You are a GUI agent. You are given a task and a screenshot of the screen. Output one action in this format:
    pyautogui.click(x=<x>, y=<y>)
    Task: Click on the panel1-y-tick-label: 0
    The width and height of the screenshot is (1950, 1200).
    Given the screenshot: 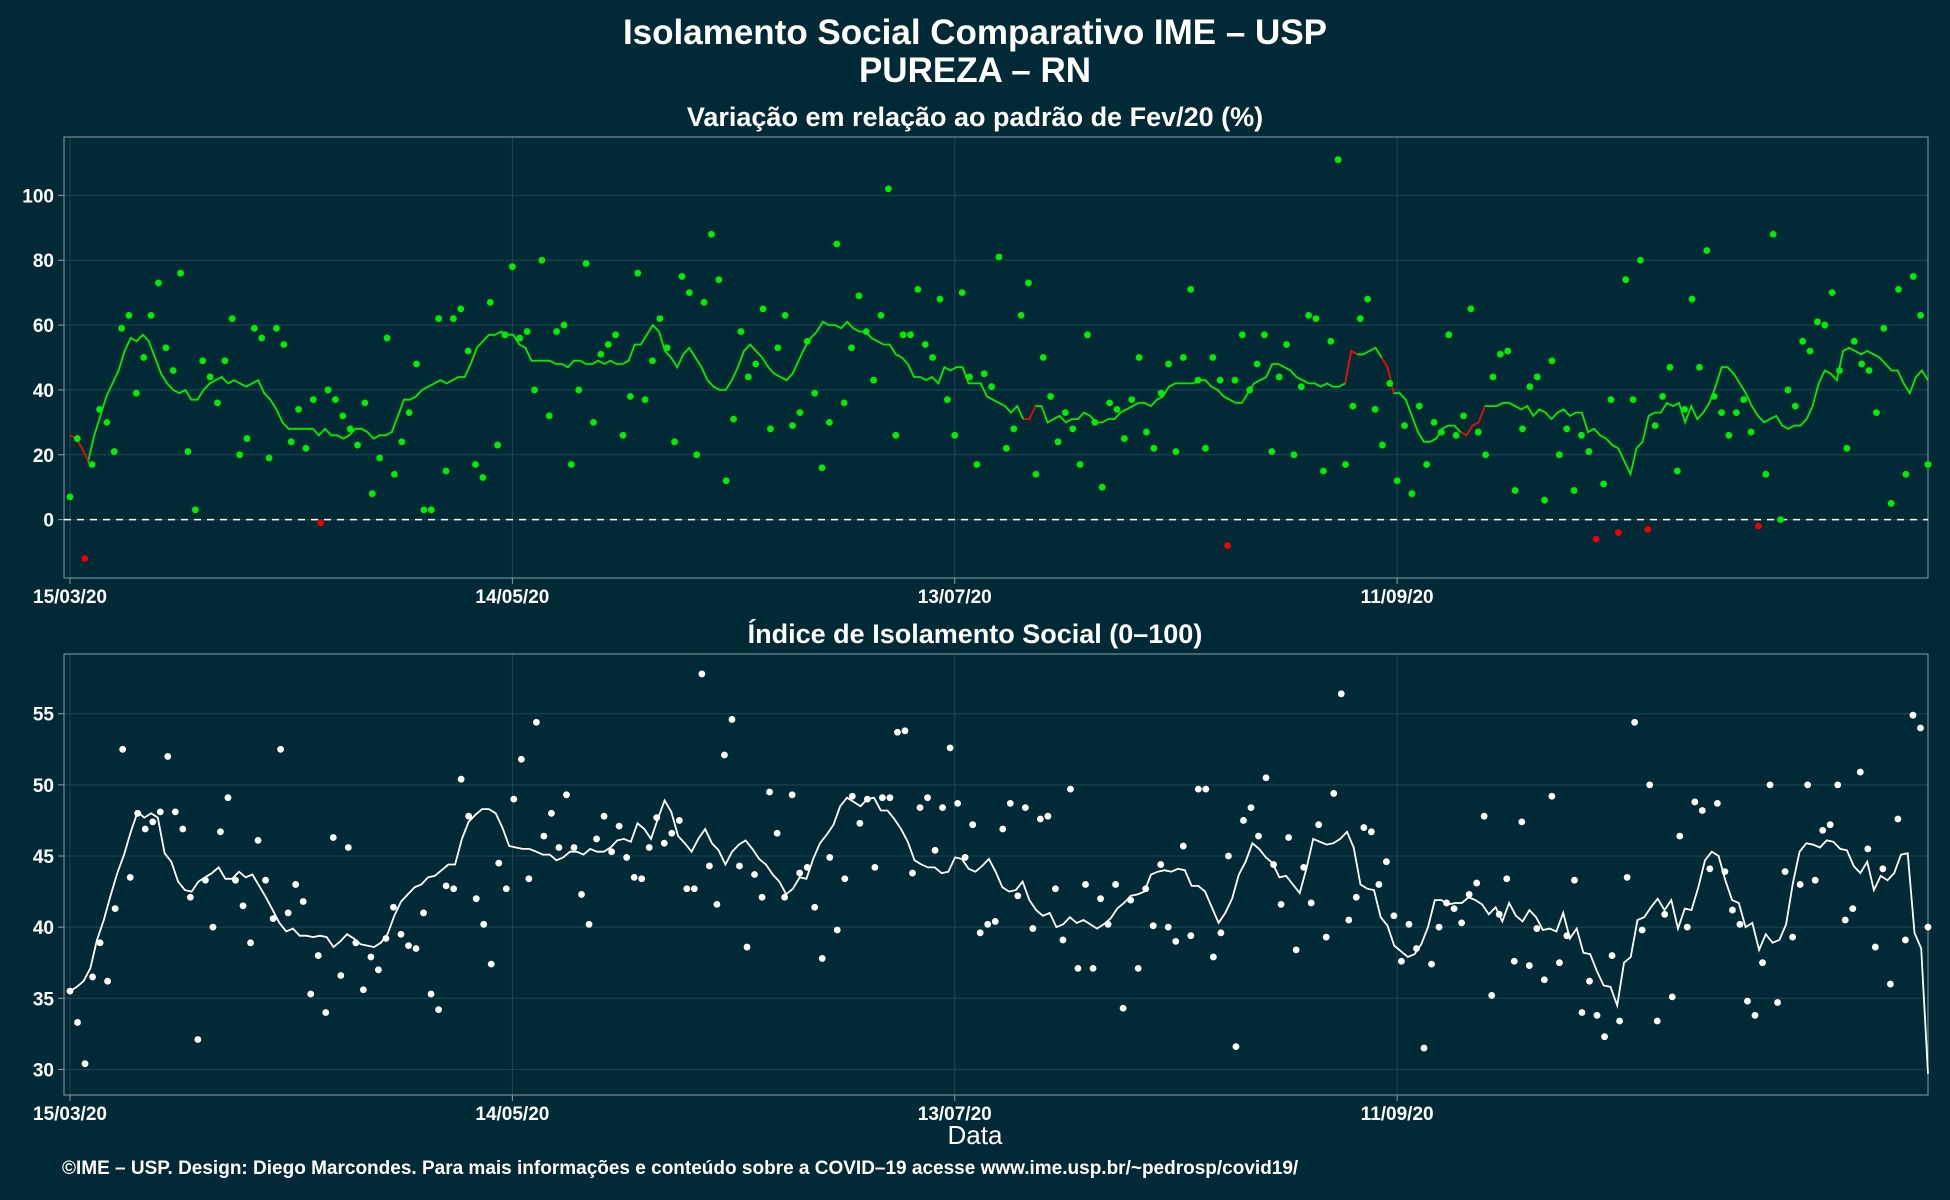 What is the action you would take?
    pyautogui.click(x=48, y=521)
    